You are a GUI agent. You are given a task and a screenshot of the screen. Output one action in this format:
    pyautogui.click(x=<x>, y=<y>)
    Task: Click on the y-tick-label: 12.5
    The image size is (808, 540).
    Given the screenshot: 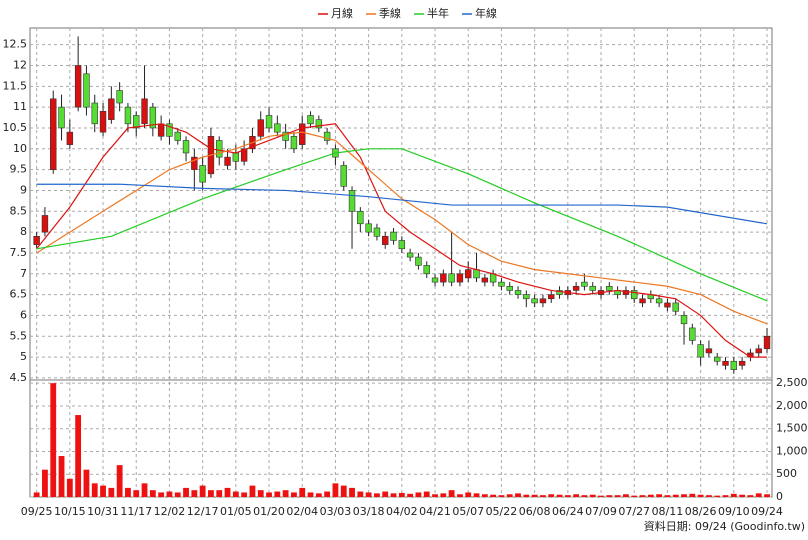 What is the action you would take?
    pyautogui.click(x=15, y=44)
    